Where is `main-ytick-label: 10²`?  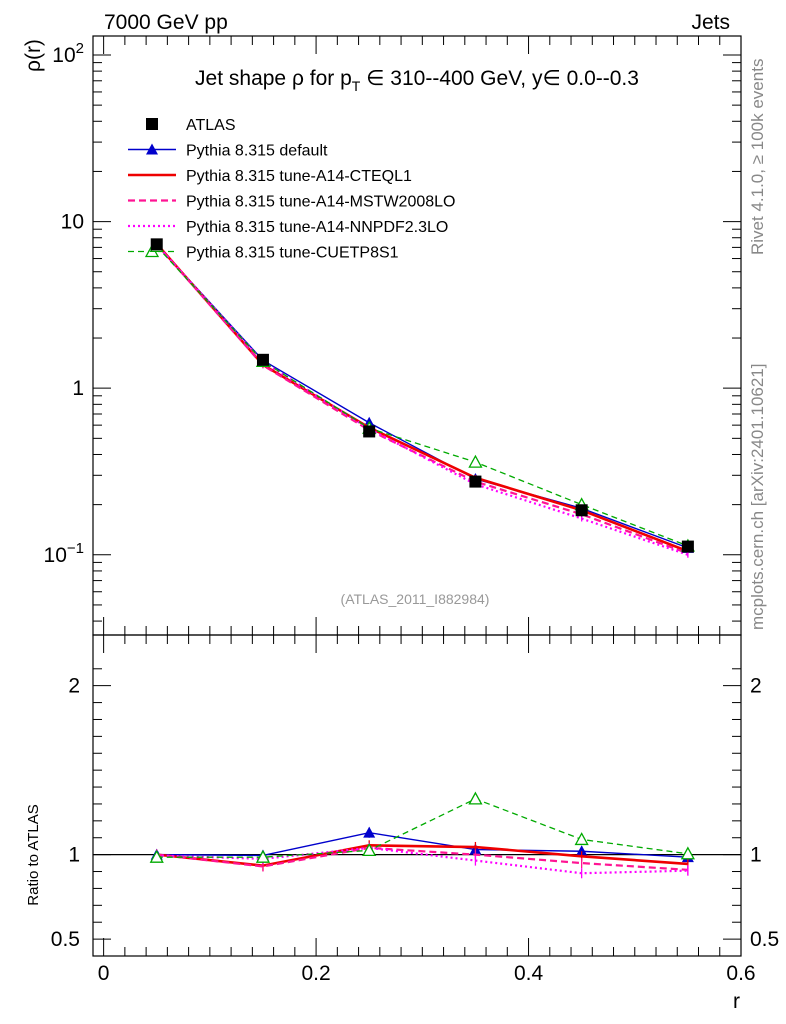
main-ytick-label: 10² is located at coordinates (68, 53).